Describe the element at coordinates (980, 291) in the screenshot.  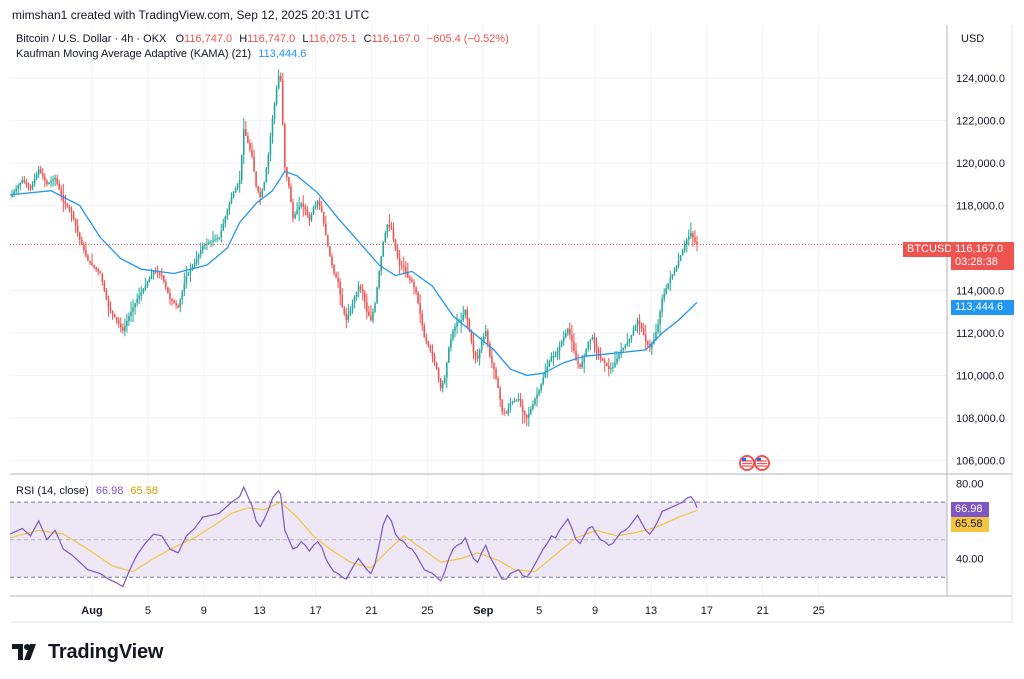
I see `price-tick-label: 114,000.0` at that location.